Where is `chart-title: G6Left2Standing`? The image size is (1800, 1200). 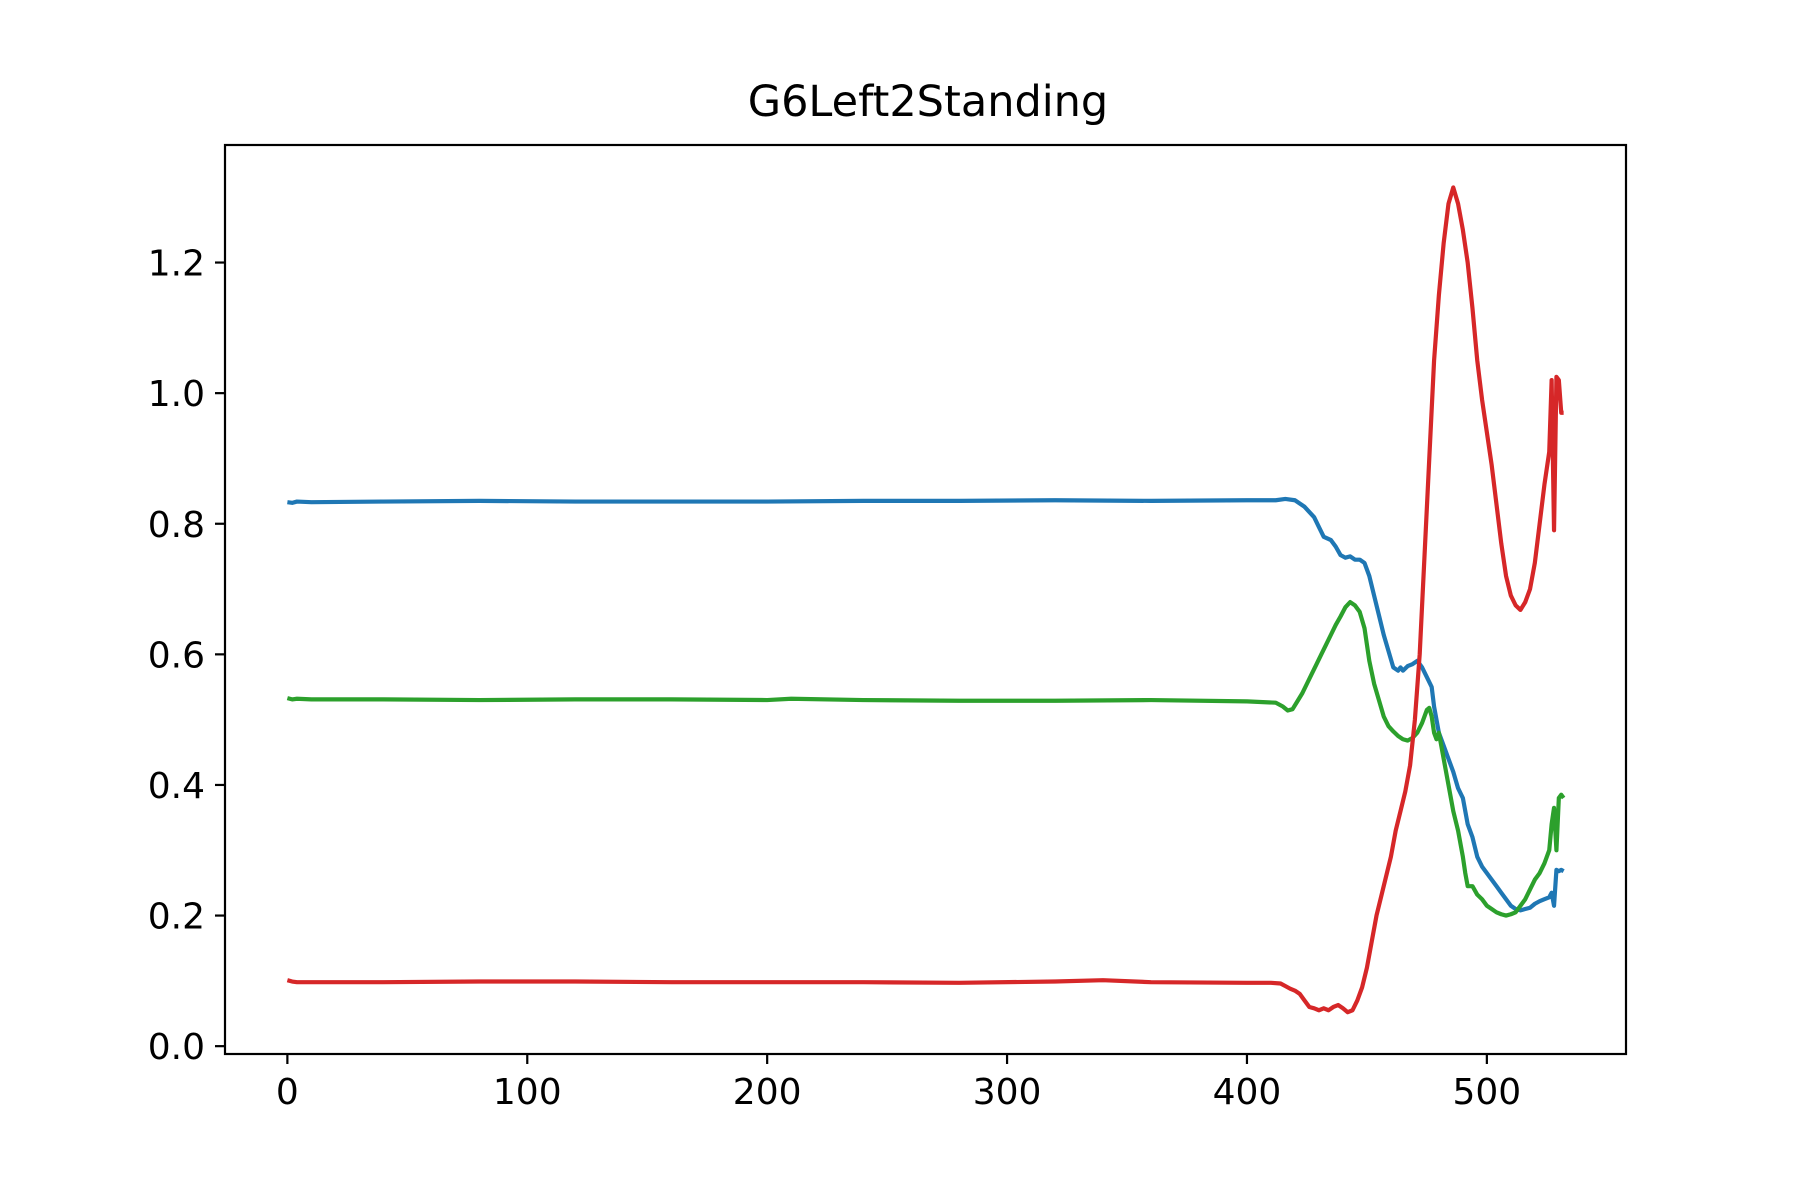
chart-title: G6Left2Standing is located at coordinates (928, 102).